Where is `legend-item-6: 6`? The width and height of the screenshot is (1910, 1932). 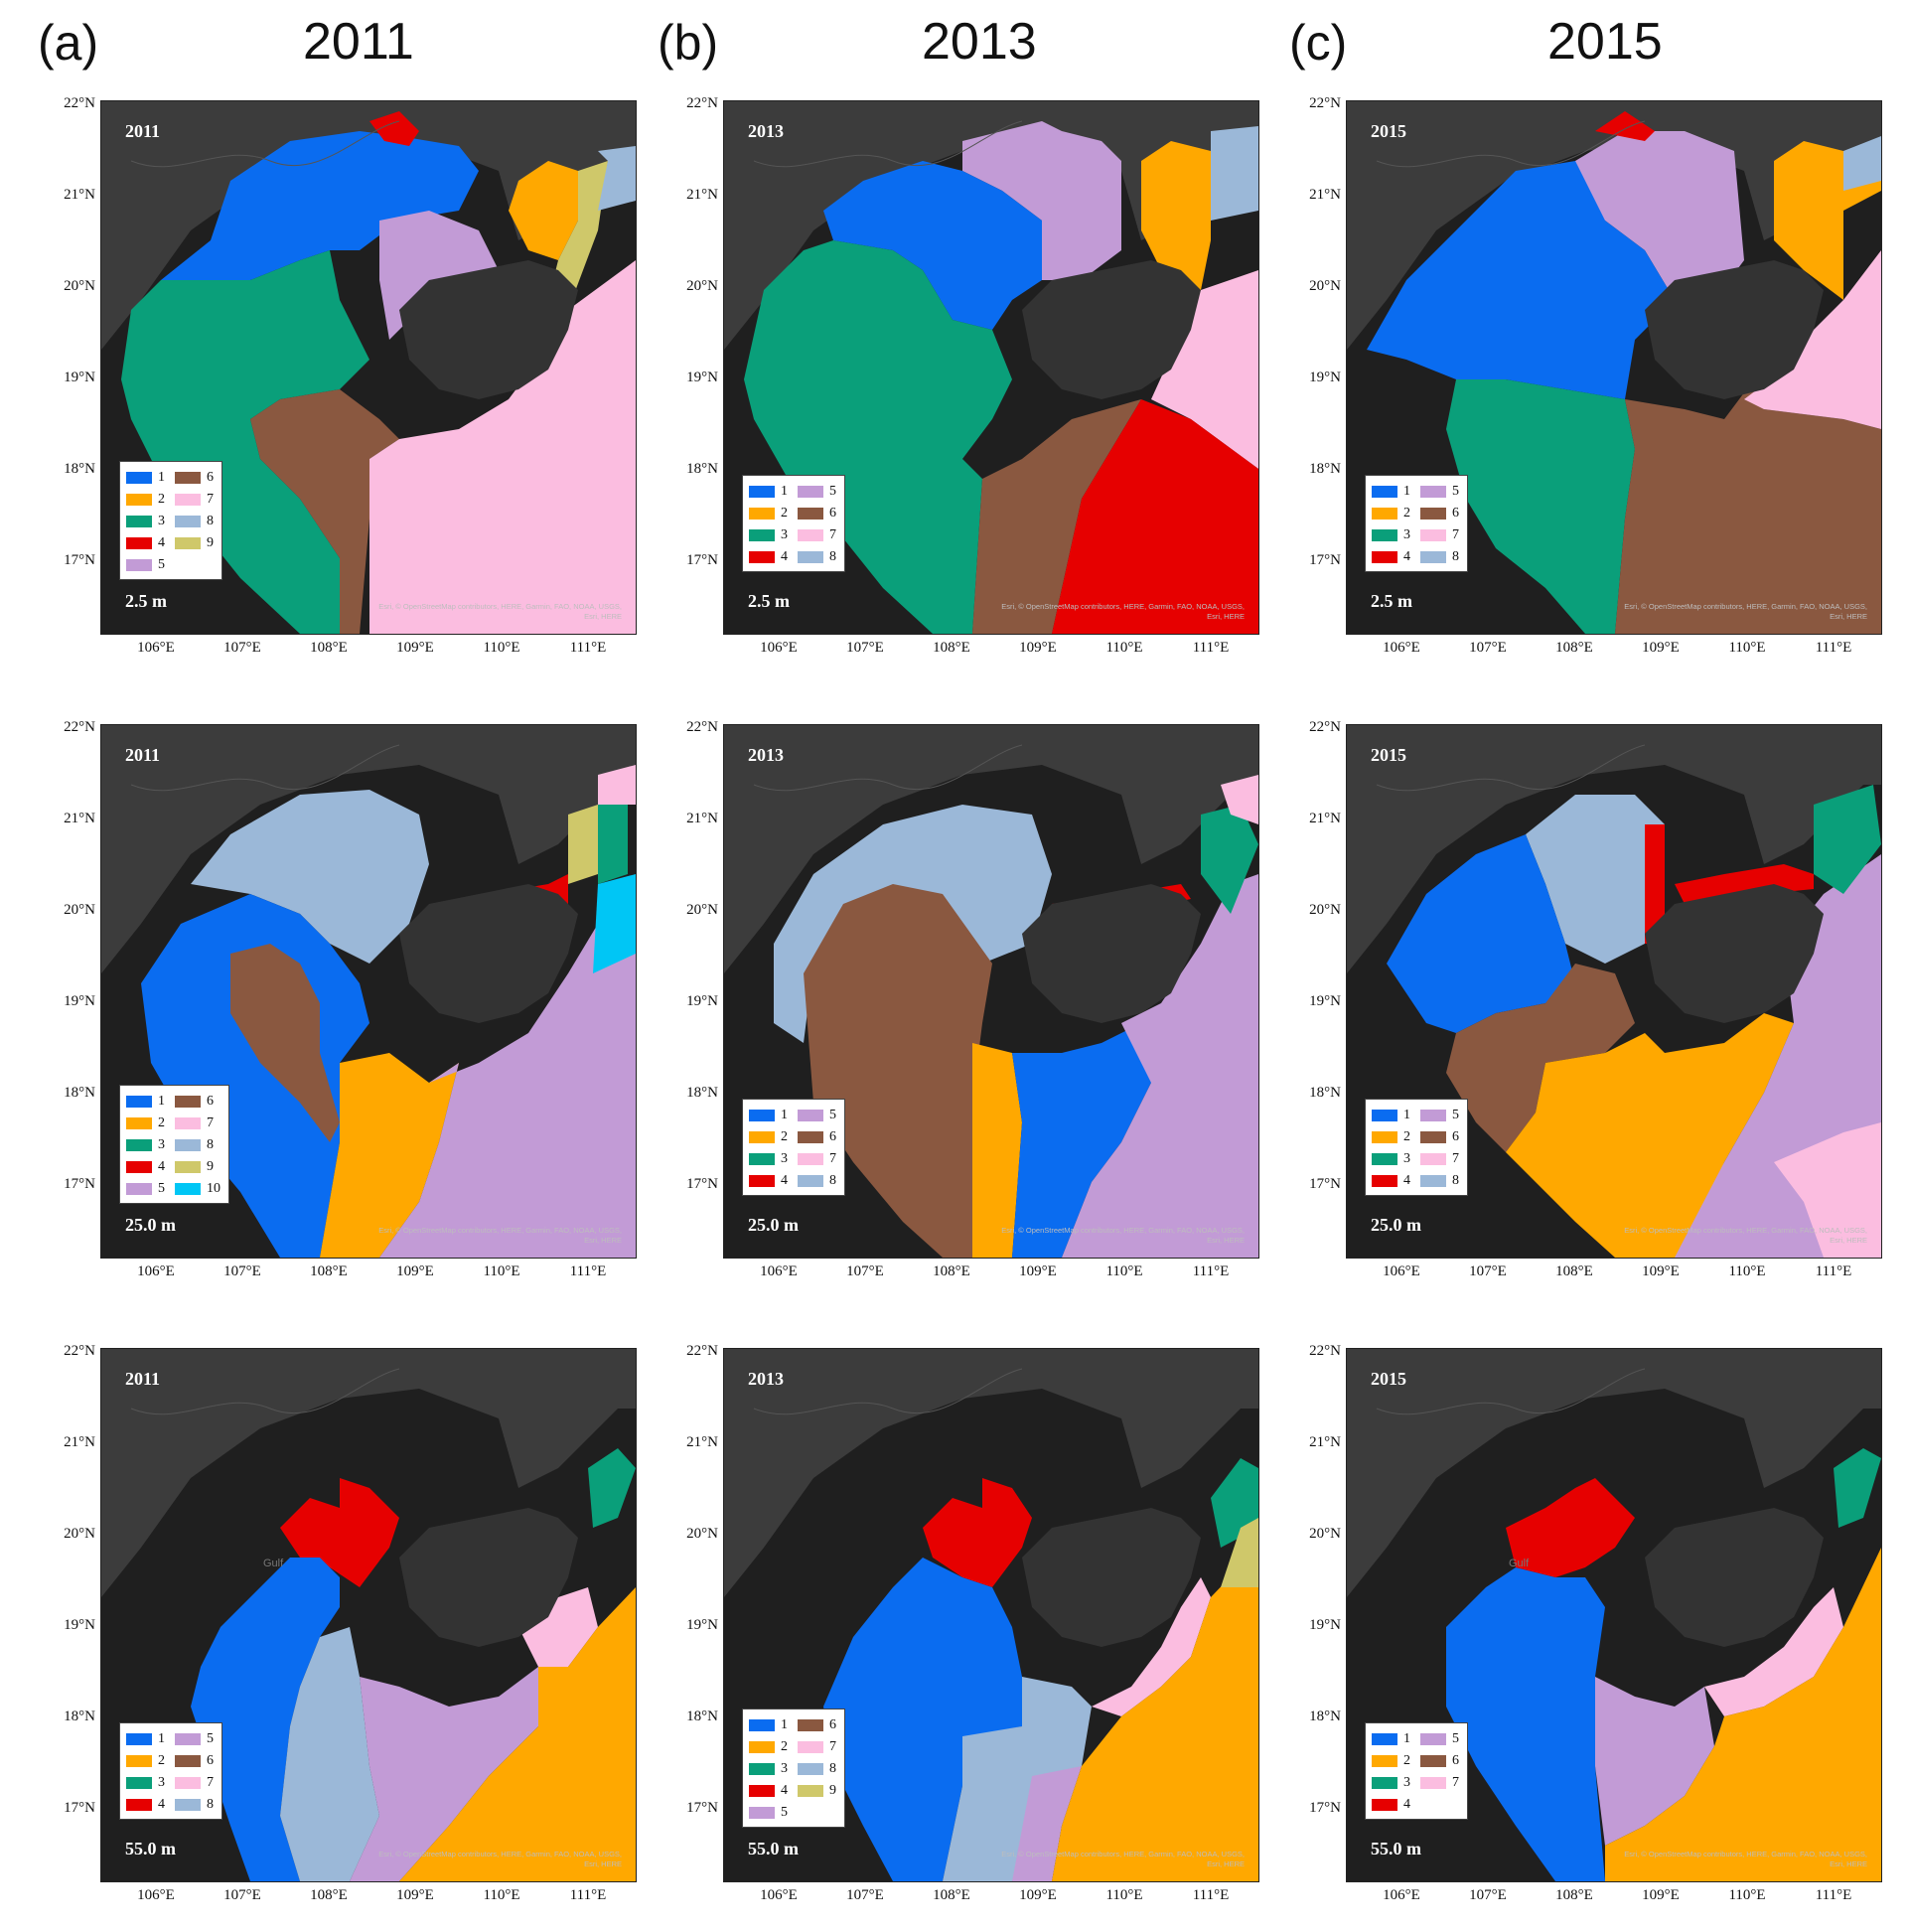
legend-item-6: 6 is located at coordinates (194, 1761).